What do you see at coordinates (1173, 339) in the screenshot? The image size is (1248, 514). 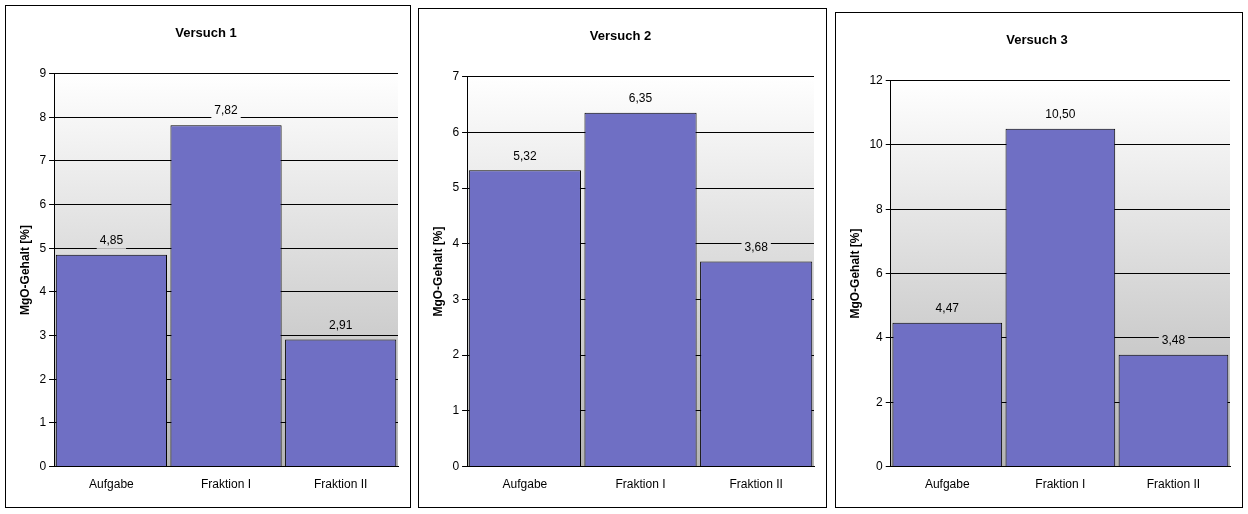 I see `data-label: 3,48` at bounding box center [1173, 339].